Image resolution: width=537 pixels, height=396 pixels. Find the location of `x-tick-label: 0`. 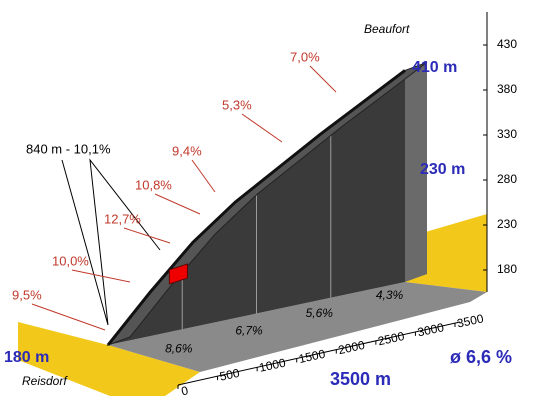

x-tick-label: 0 is located at coordinates (185, 389).